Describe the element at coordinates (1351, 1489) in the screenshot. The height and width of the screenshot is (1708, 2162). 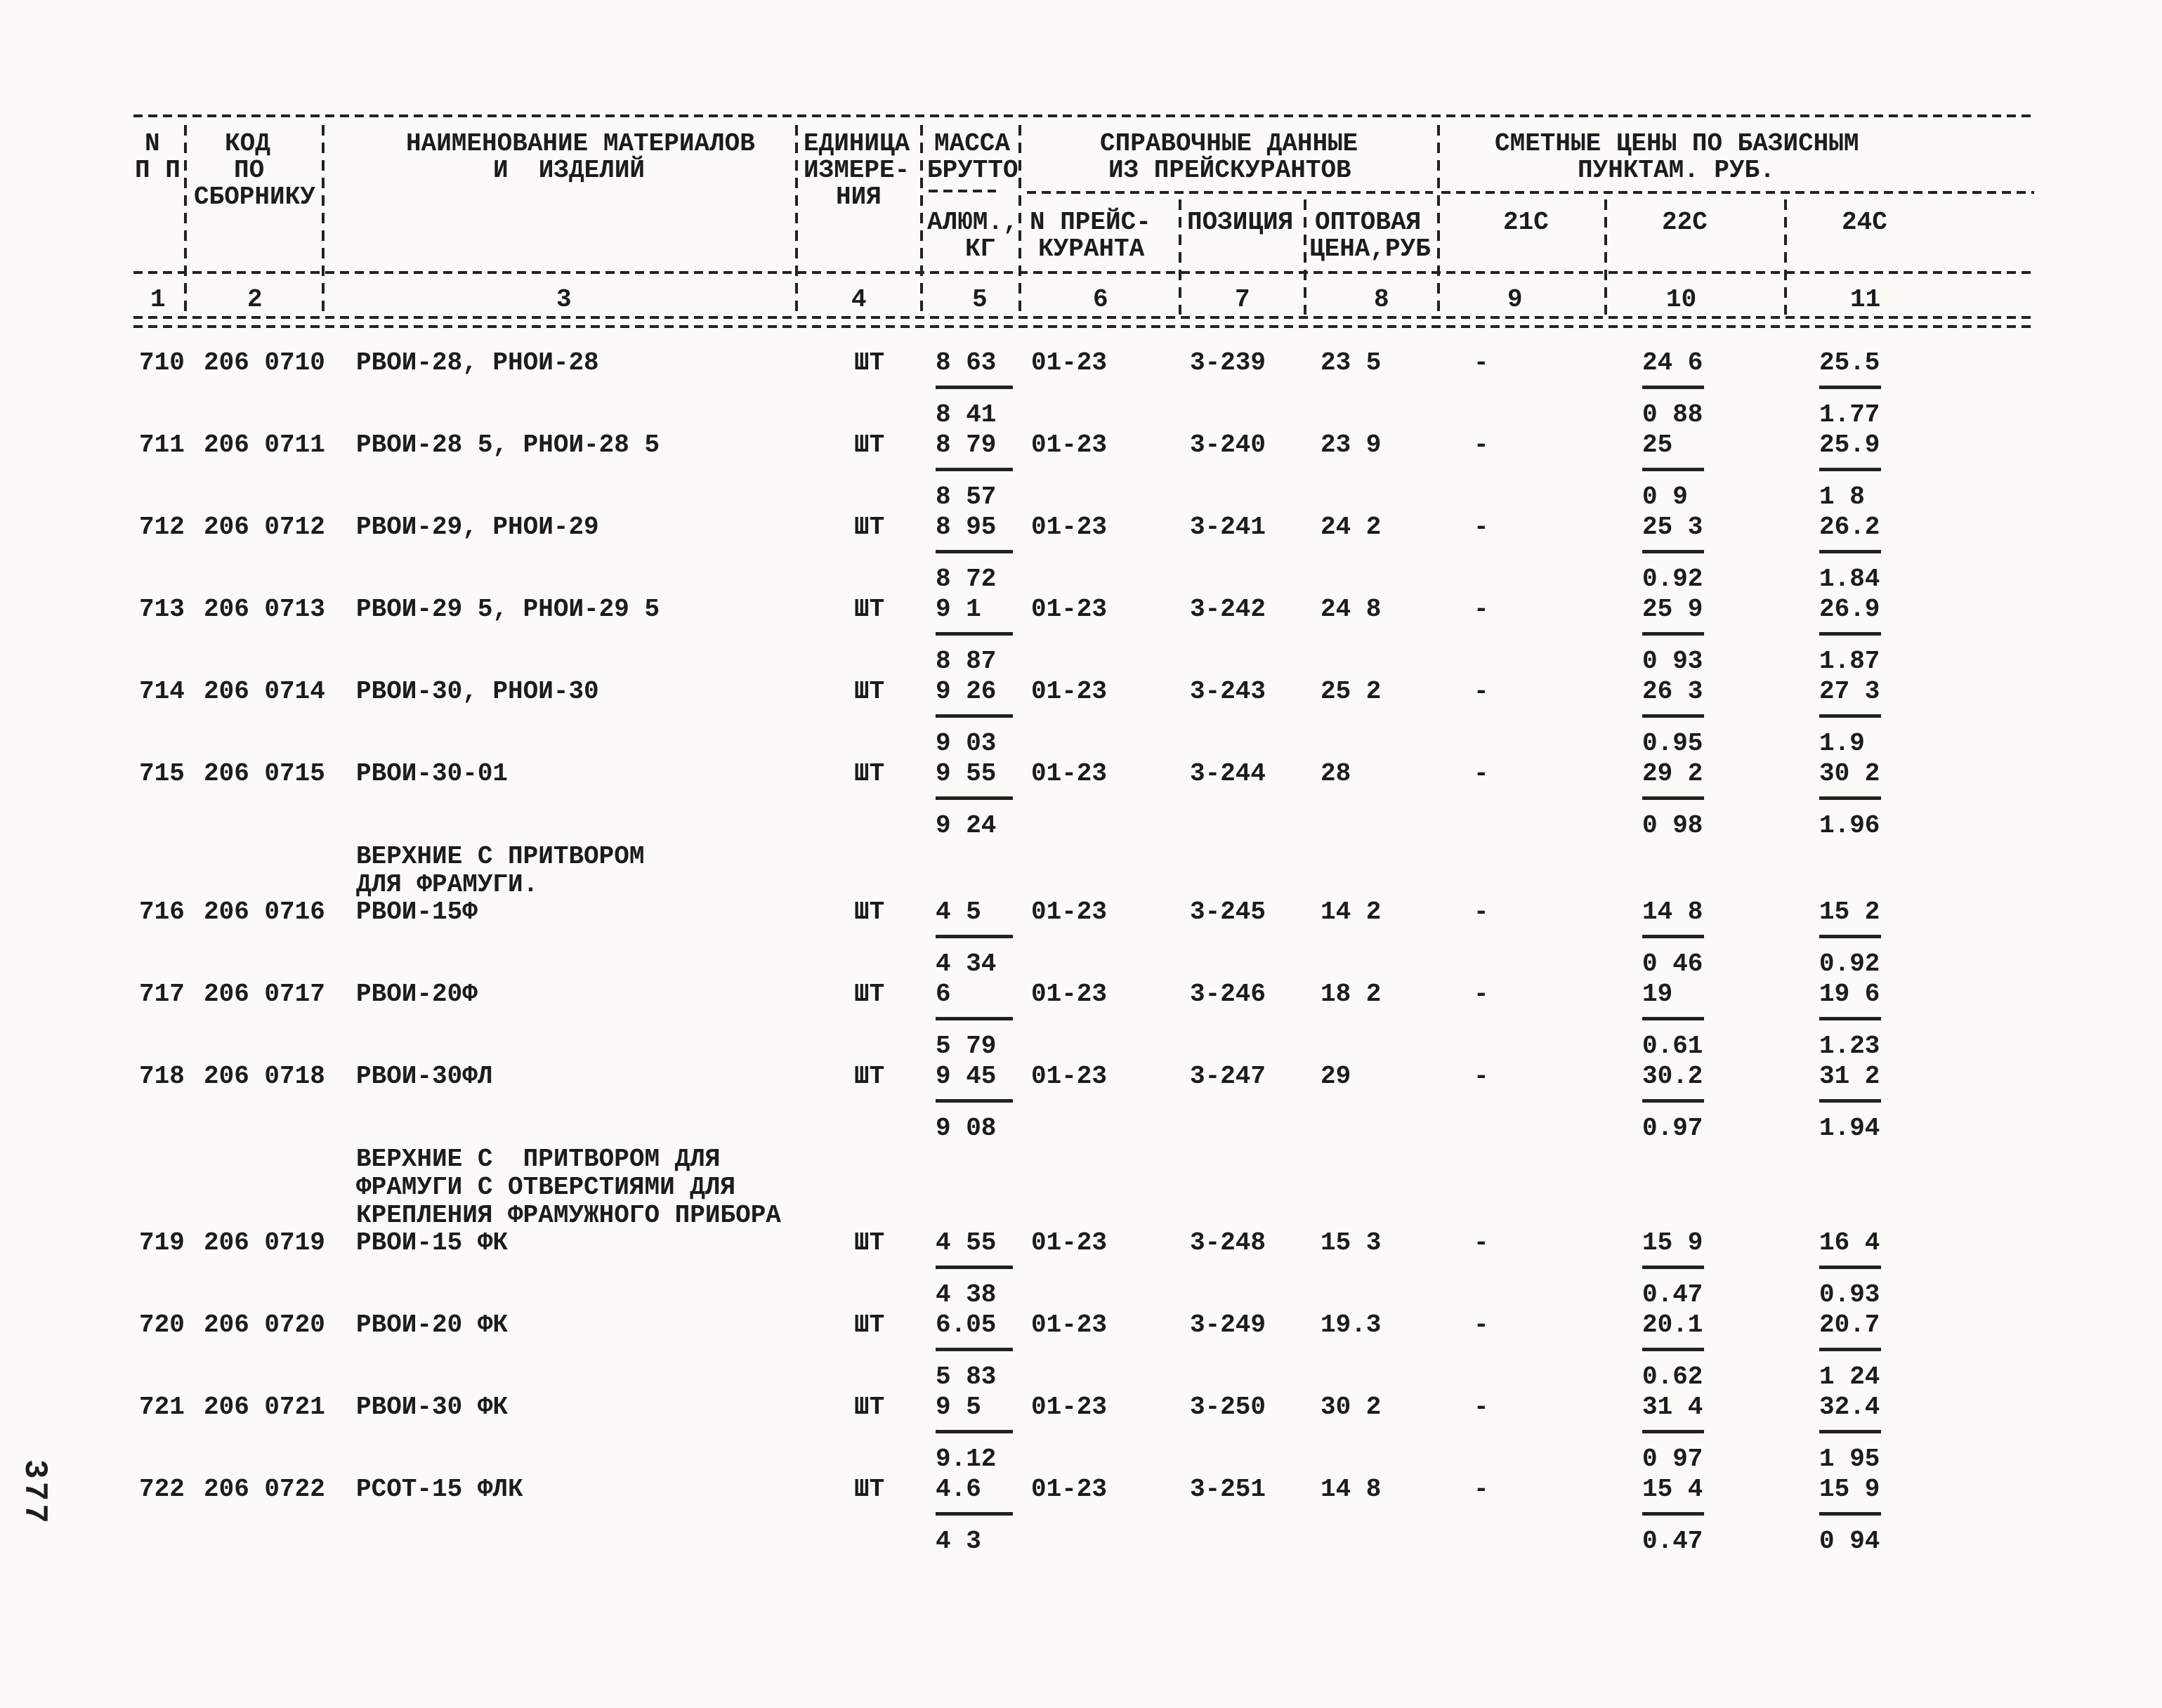
I see `cell-wholesale: 14 8` at that location.